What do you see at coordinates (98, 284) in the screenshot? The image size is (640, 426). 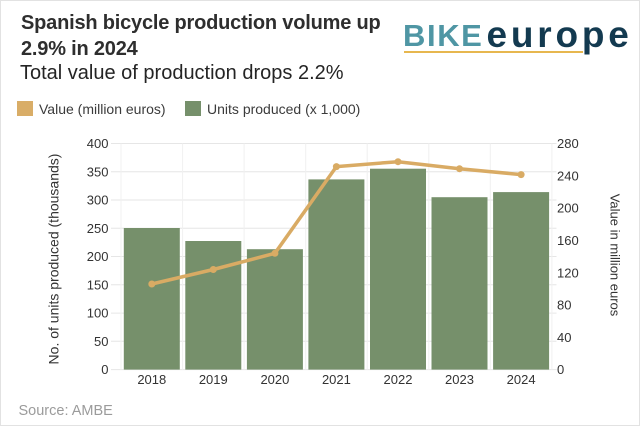 I see `svg-text: 150` at bounding box center [98, 284].